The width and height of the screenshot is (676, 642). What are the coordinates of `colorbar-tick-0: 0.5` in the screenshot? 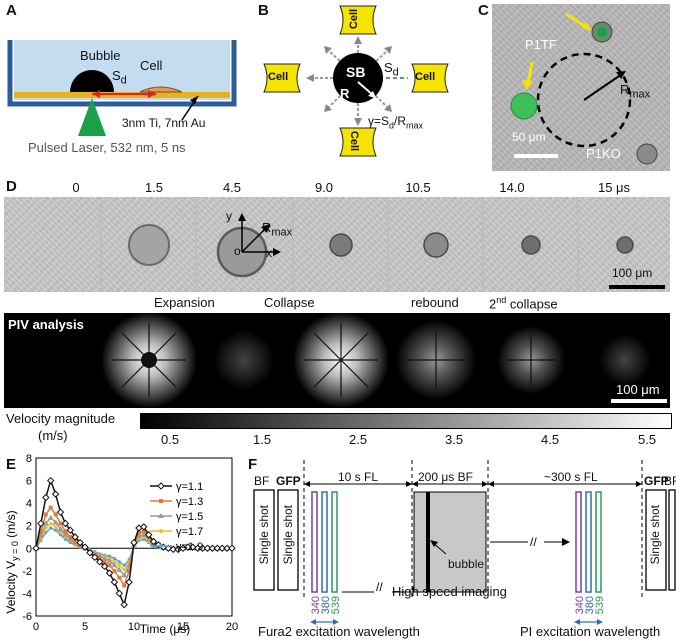 It's located at (170, 439).